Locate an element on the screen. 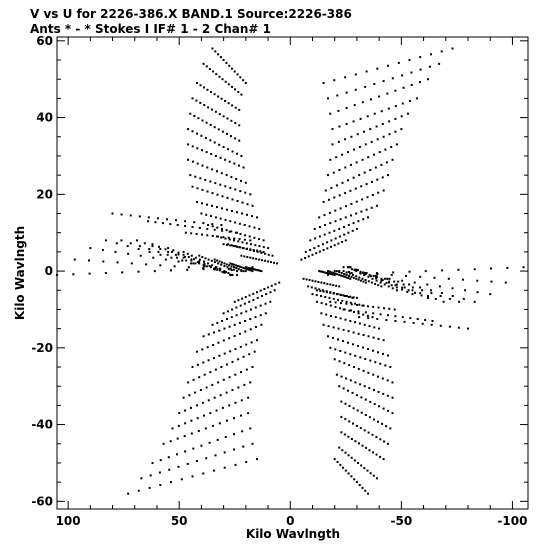 The height and width of the screenshot is (547, 540). y-tick-label: 20 is located at coordinates (44, 194).